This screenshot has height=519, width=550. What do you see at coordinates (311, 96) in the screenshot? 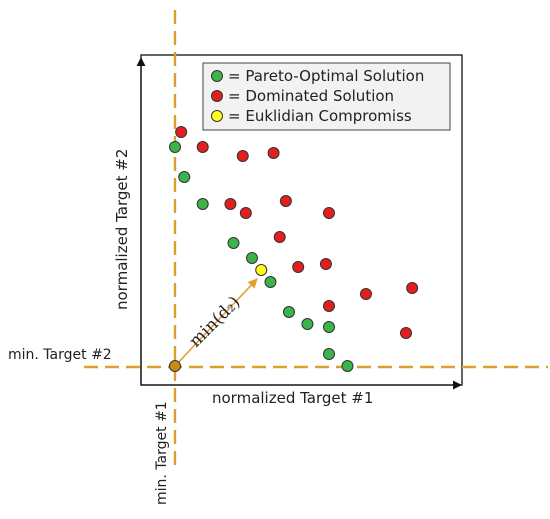
I see `legend-dominated-label: = Dominated Solution` at bounding box center [311, 96].